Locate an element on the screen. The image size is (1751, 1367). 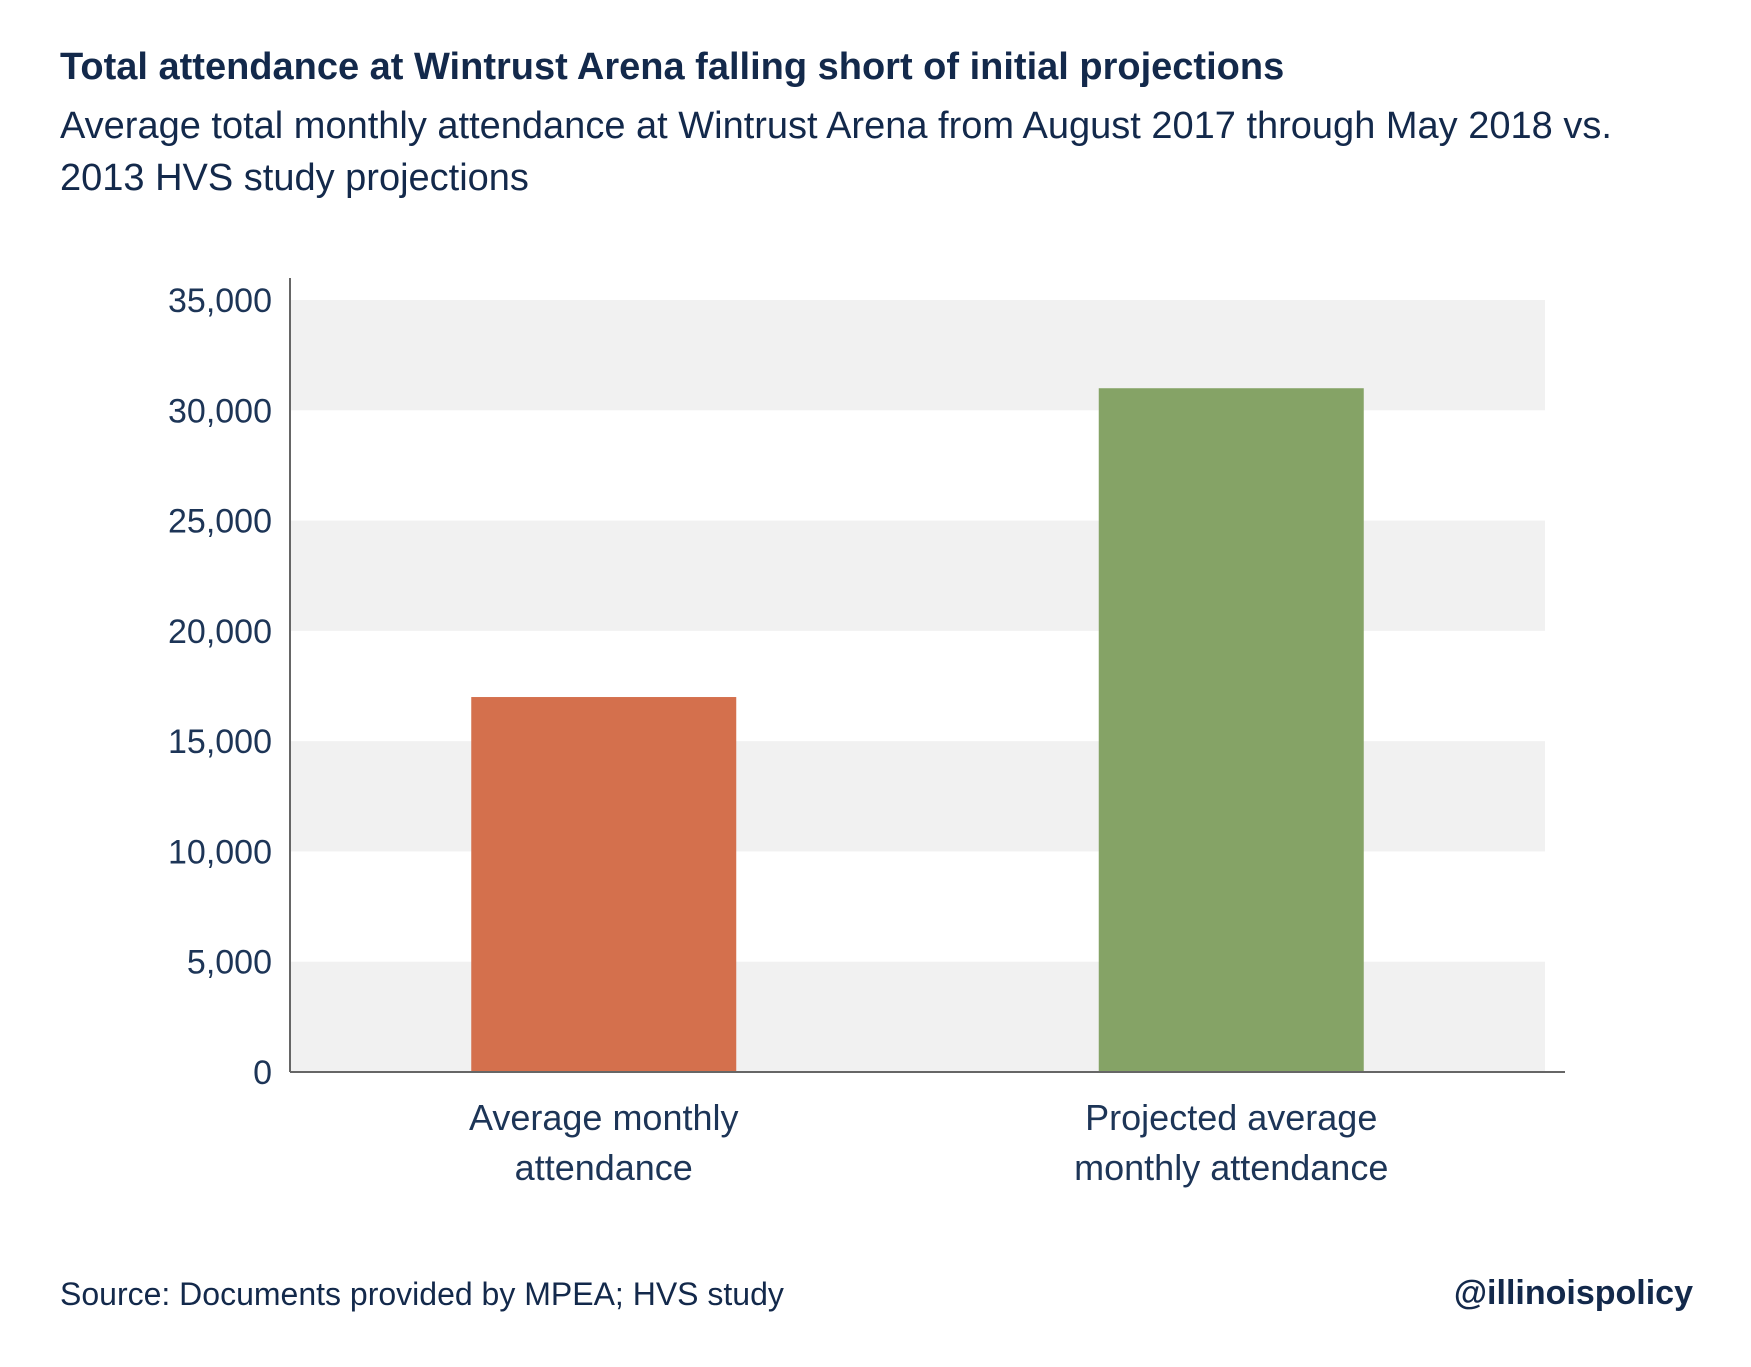
x-category-label: Average monthly attendance is located at coordinates (604, 1142).